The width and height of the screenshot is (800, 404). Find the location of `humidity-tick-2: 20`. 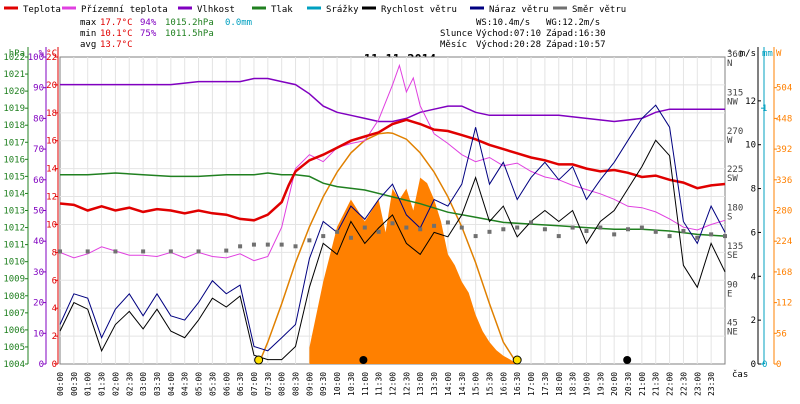

humidity-tick-2: 20 is located at coordinates (38, 304).